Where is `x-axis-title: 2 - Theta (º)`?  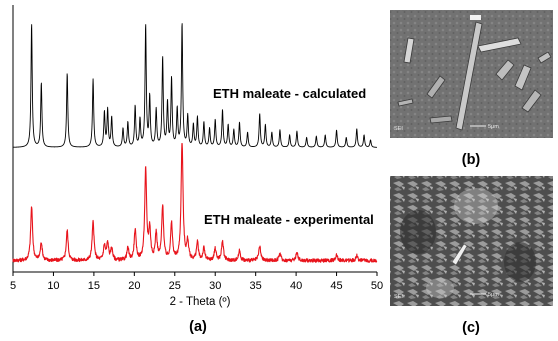
x-axis-title: 2 - Theta (º) is located at coordinates (200, 302).